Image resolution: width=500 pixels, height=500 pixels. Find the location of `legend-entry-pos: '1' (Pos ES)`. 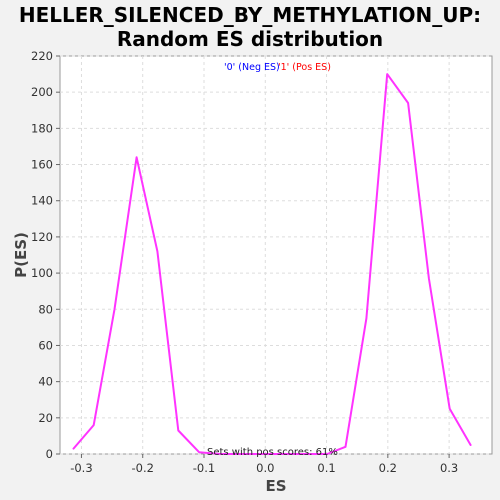

legend-entry-pos: '1' (Pos ES) is located at coordinates (304, 67).